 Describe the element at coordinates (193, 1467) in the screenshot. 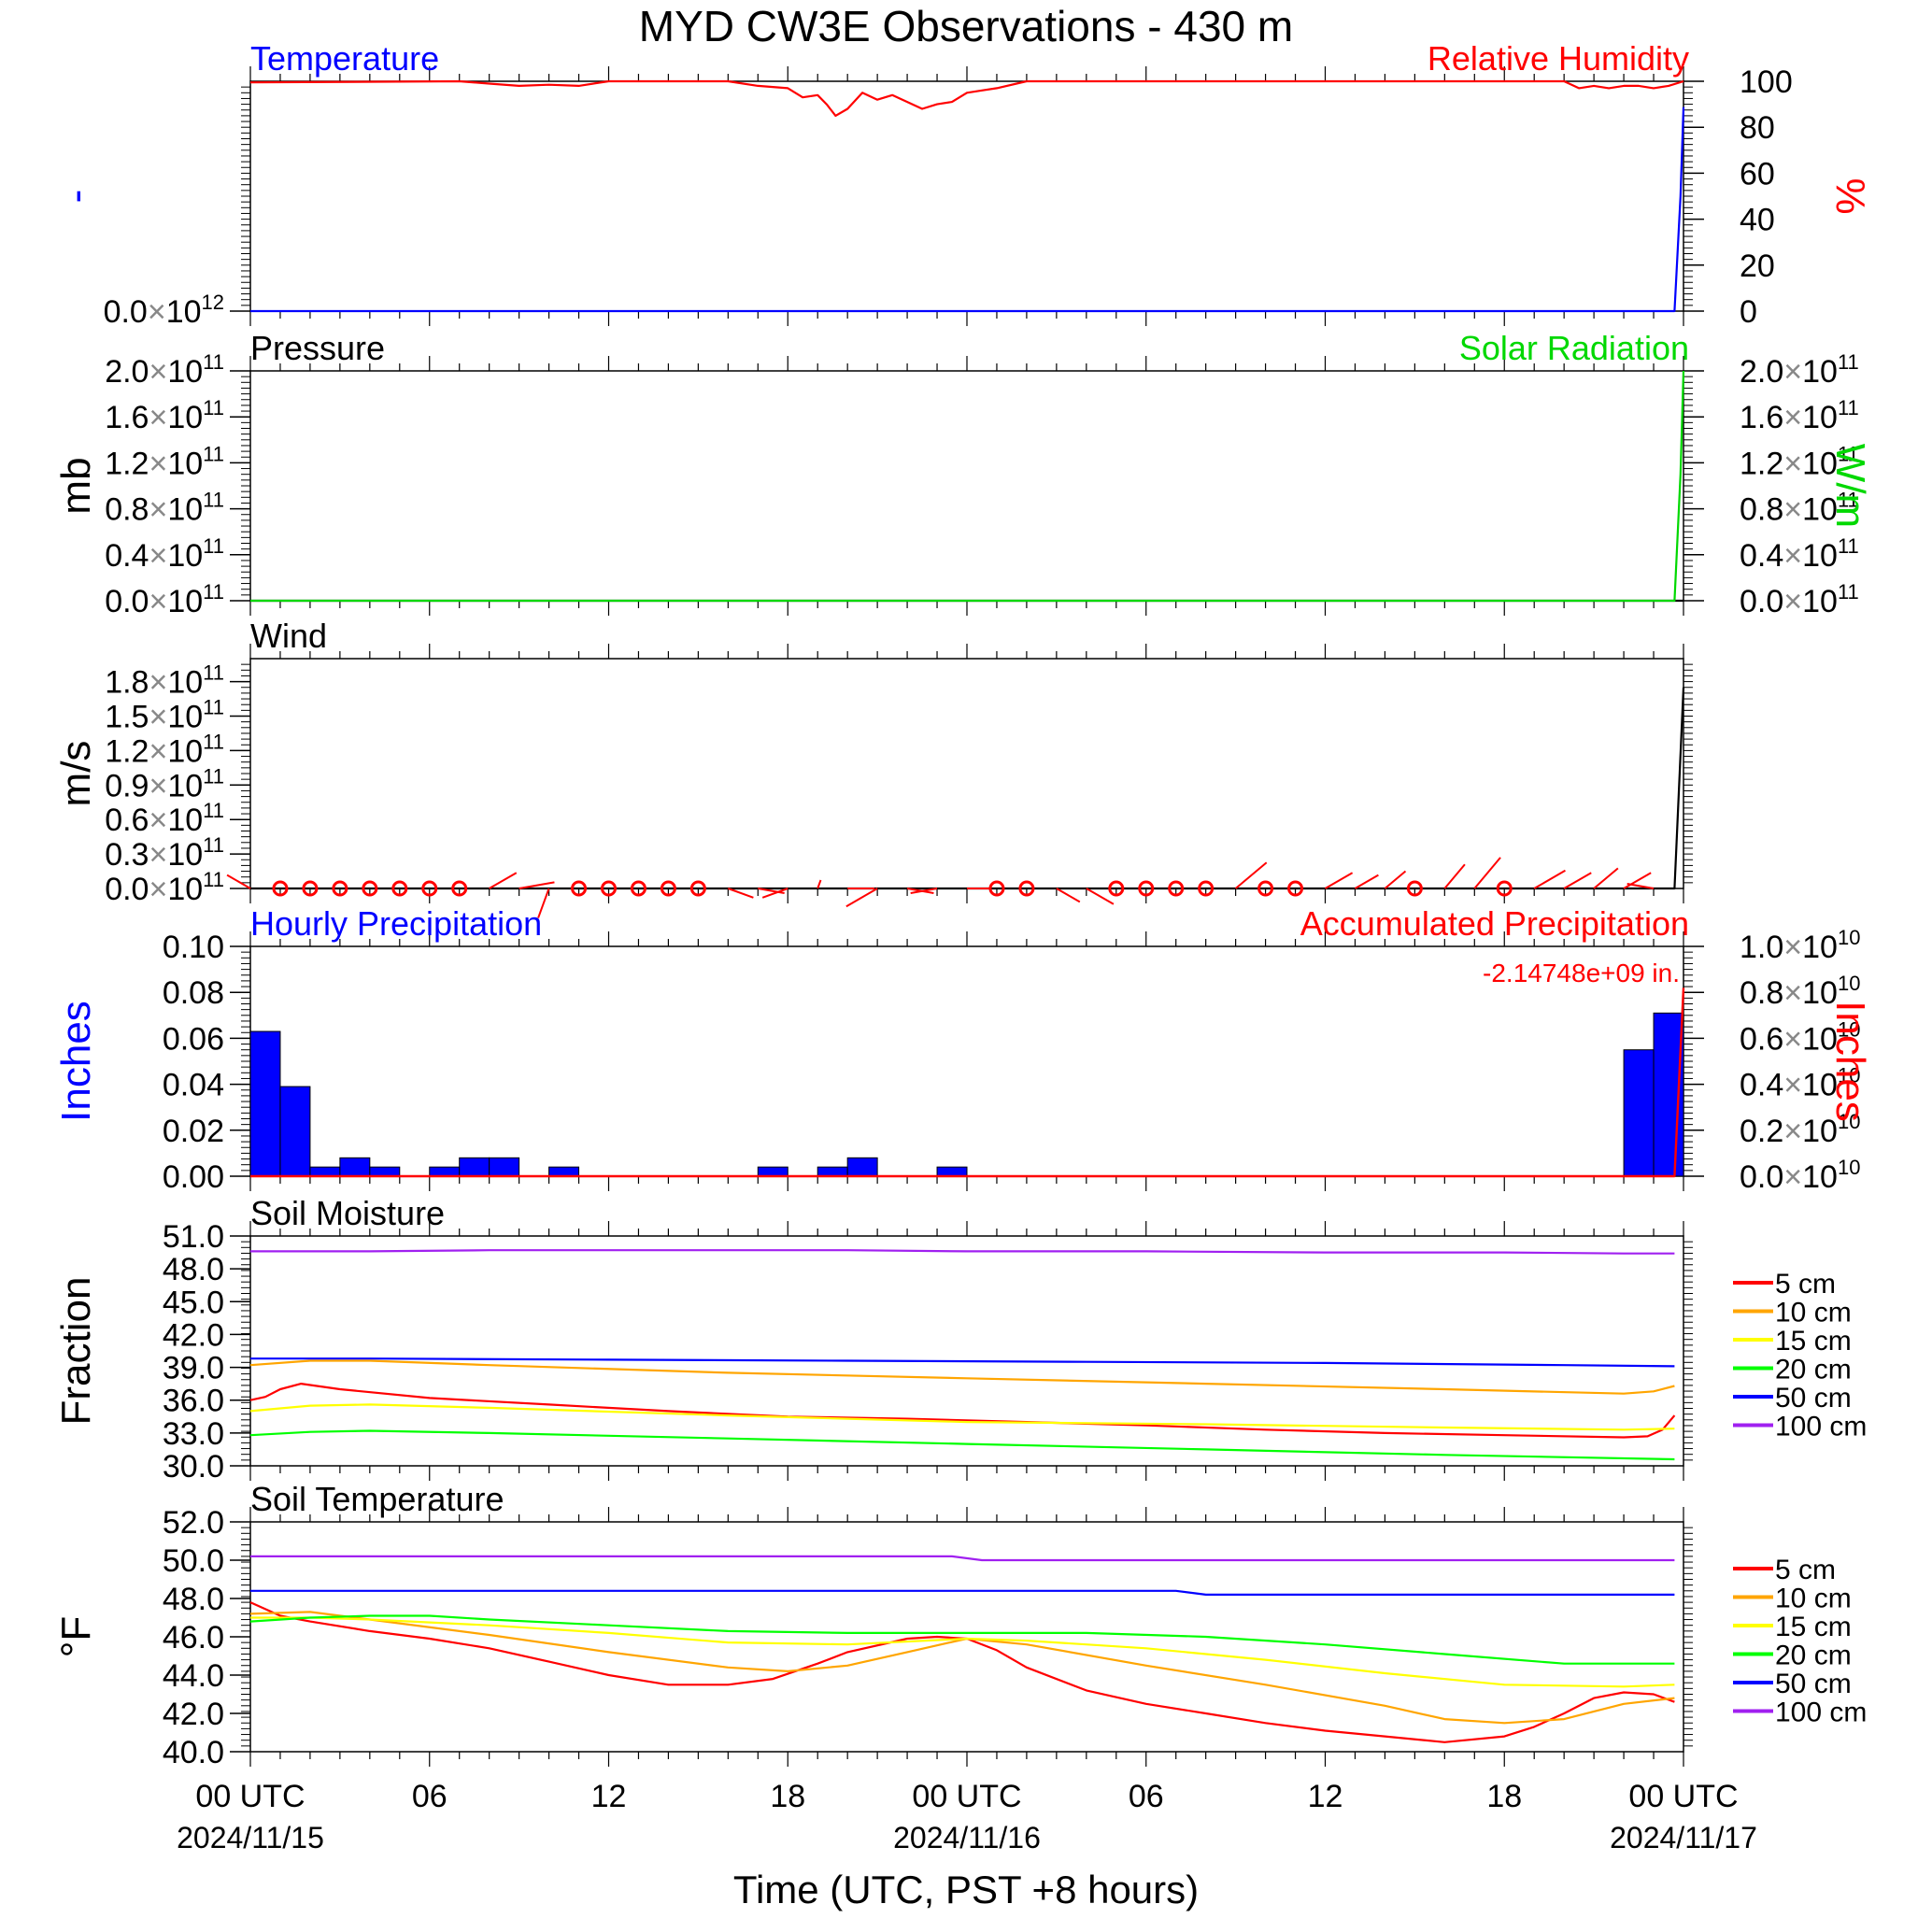

I see `left-tick-label: 30.0` at that location.